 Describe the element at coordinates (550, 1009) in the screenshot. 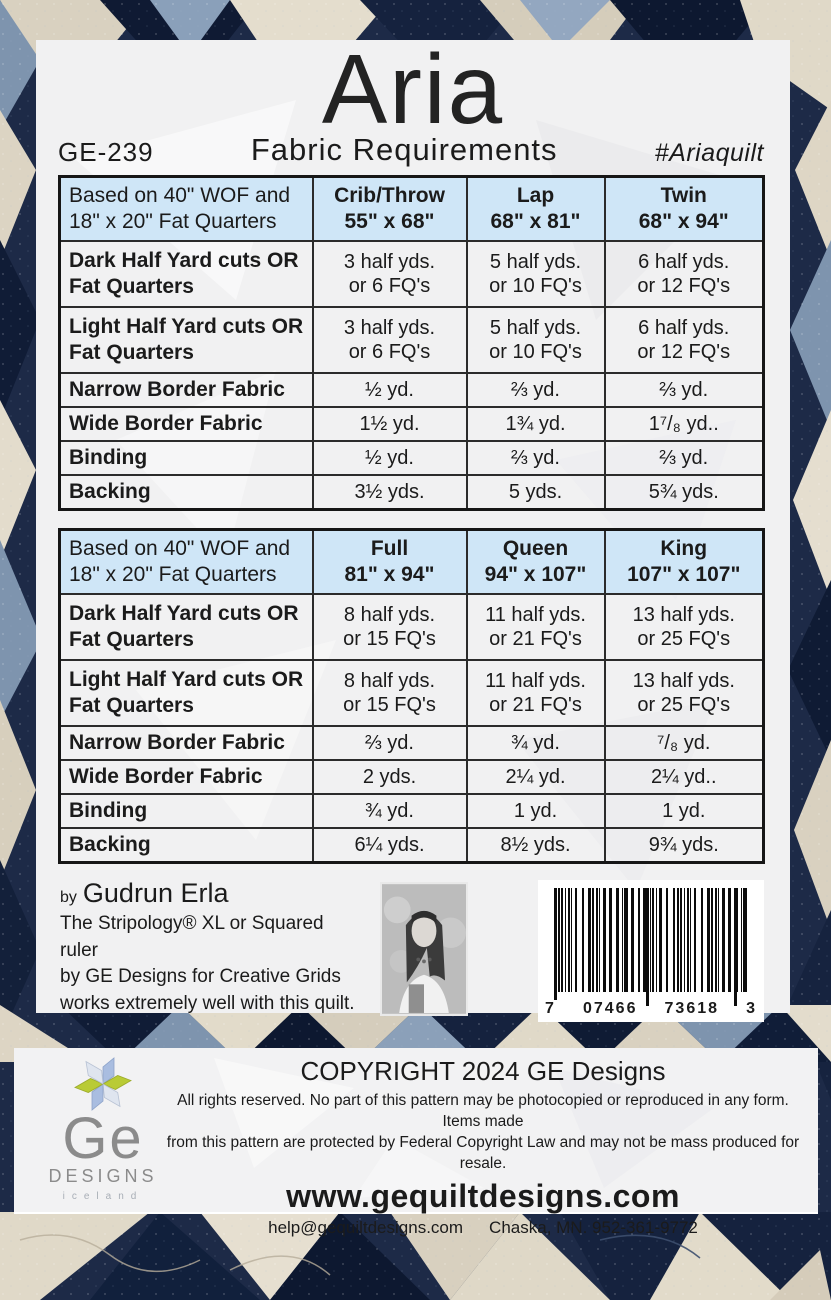

I see `barcode-prefix: 7` at that location.